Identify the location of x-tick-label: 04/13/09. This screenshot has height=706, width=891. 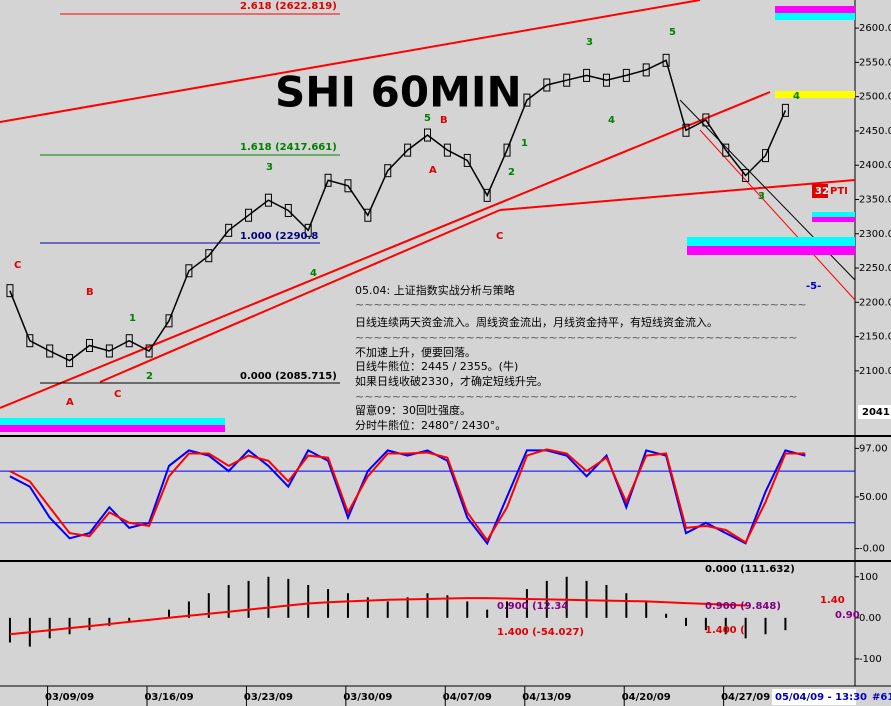
(546, 697).